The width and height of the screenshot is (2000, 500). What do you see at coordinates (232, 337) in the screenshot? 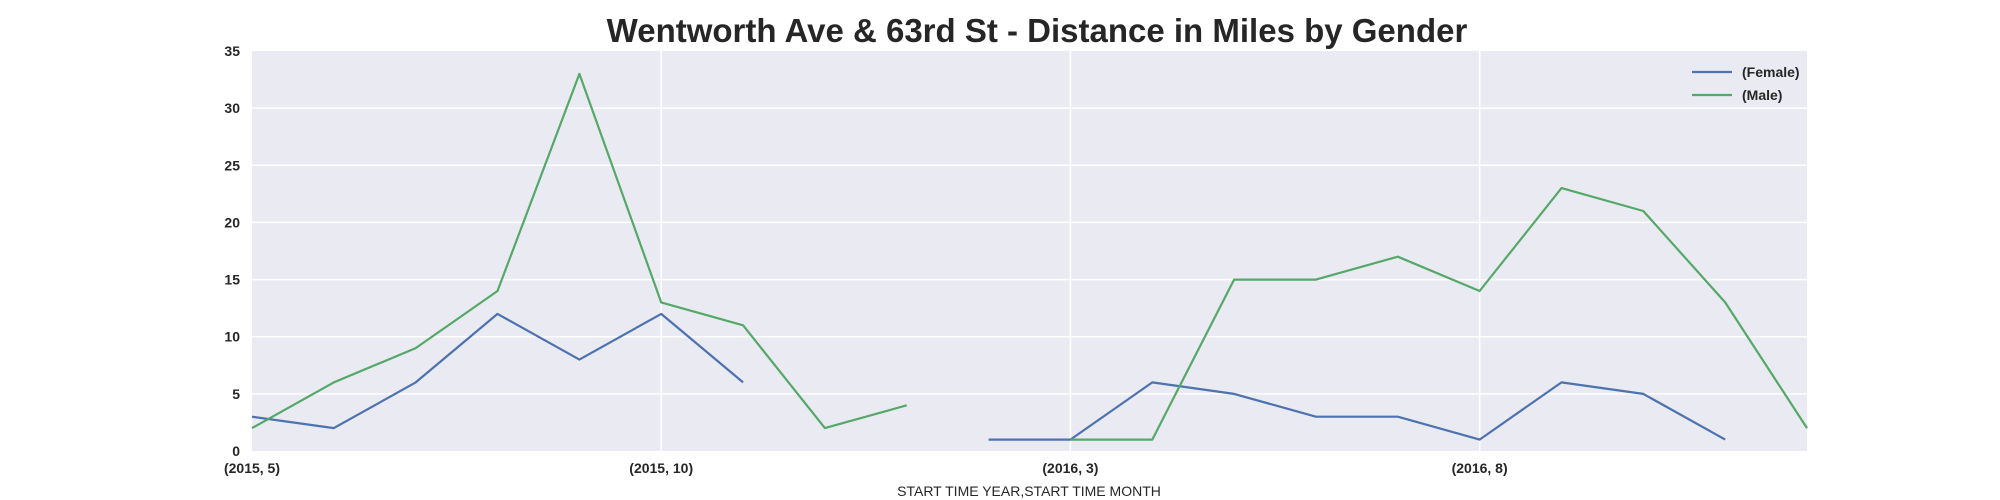
I see `y-tick-label: 10` at bounding box center [232, 337].